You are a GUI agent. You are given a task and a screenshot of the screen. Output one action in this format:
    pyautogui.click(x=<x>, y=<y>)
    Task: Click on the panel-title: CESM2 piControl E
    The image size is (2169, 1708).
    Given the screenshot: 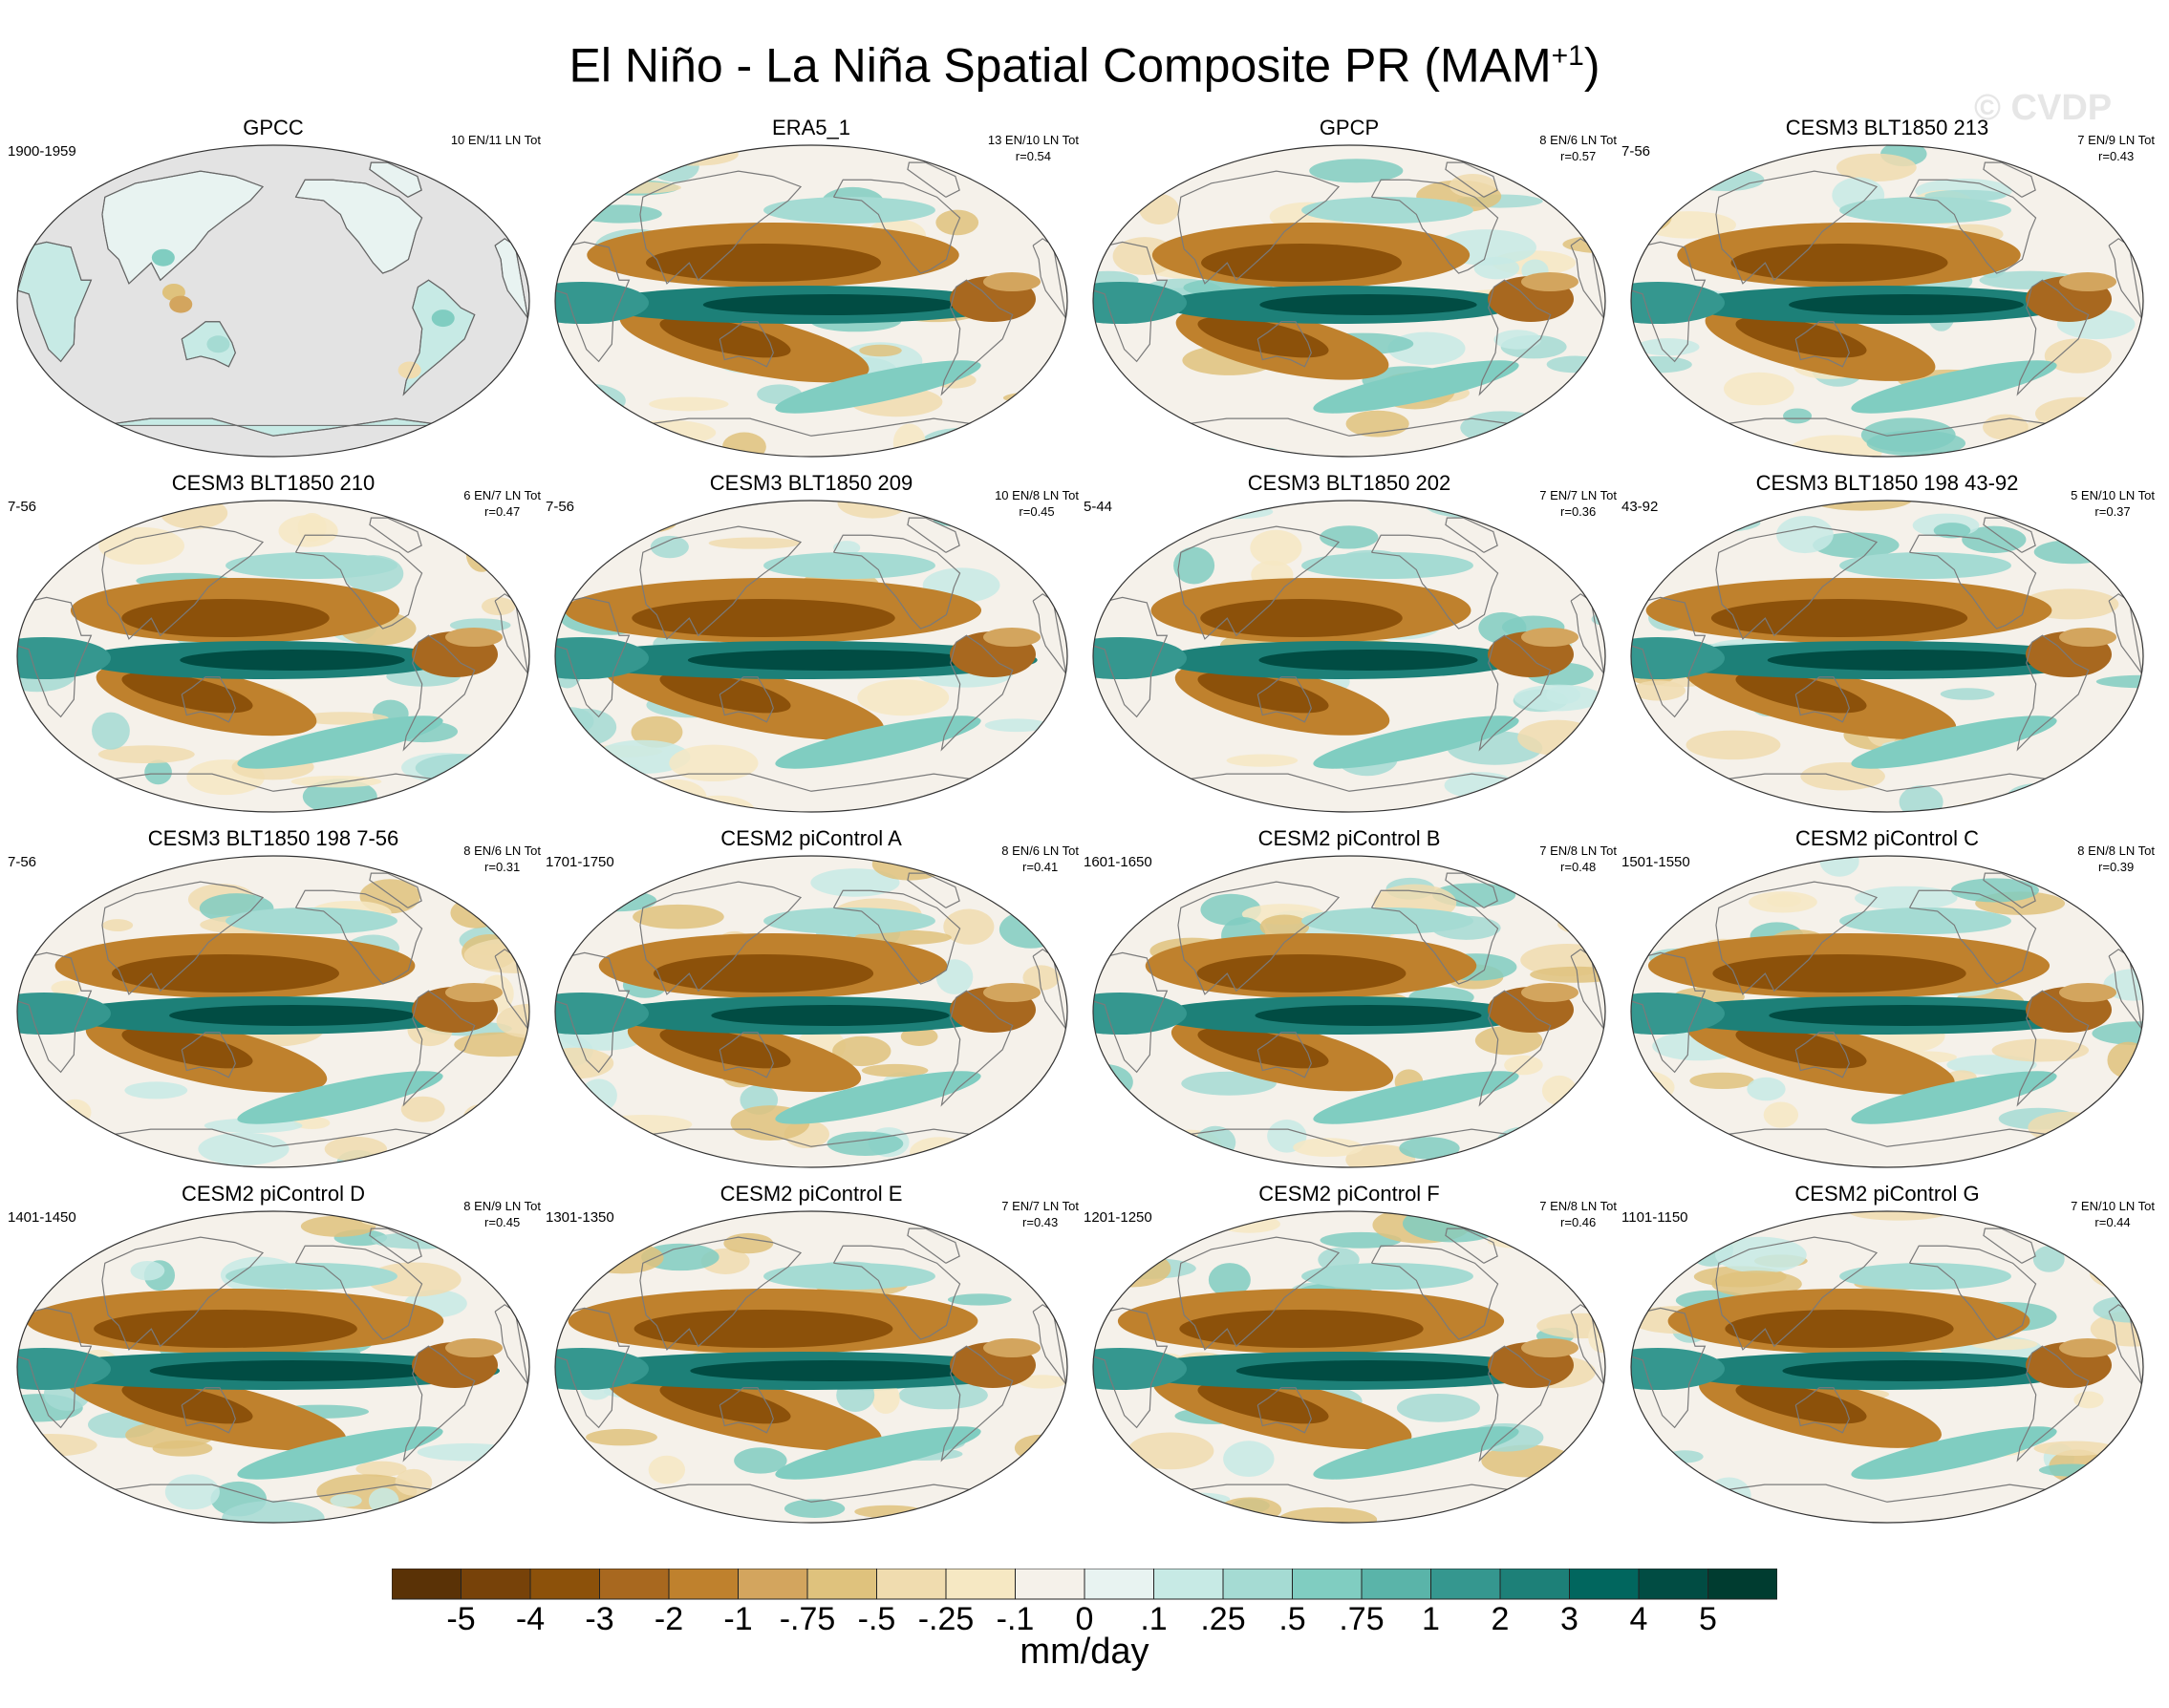 What is the action you would take?
    pyautogui.click(x=811, y=1194)
    